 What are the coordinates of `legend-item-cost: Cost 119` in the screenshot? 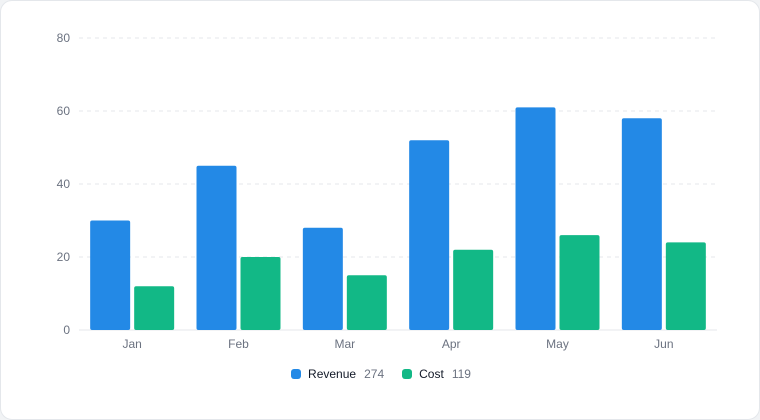 It's located at (436, 374).